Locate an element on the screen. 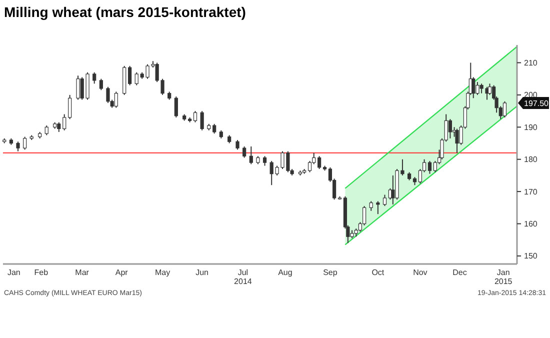 The image size is (550, 338). y-tick-label: 160 is located at coordinates (531, 224).